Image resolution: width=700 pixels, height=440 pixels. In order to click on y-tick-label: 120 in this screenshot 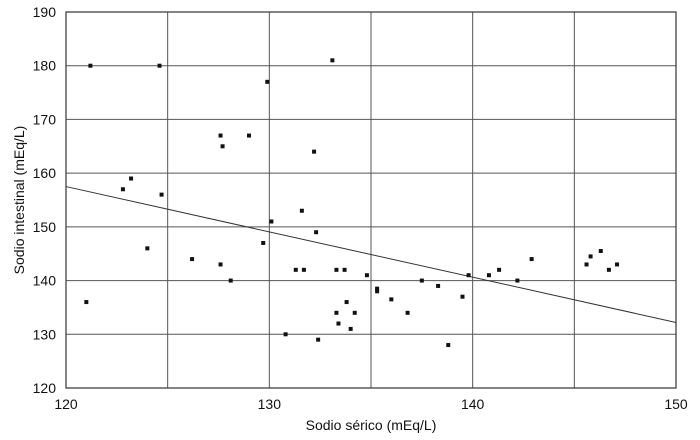, I will do `click(45, 388)`.